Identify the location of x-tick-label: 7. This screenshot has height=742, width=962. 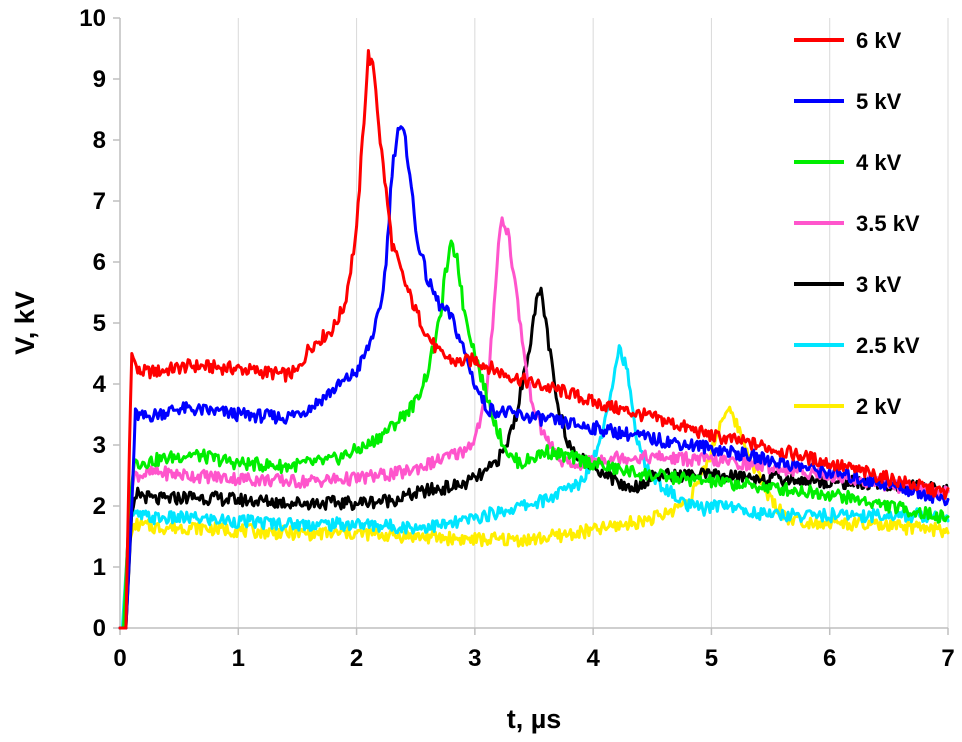
(947, 658).